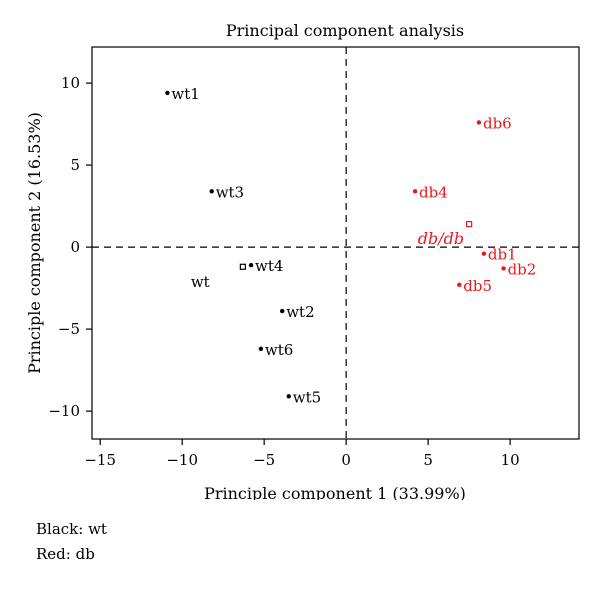 Image resolution: width=600 pixels, height=589 pixels. I want to click on point-label-db5: db5, so click(477, 286).